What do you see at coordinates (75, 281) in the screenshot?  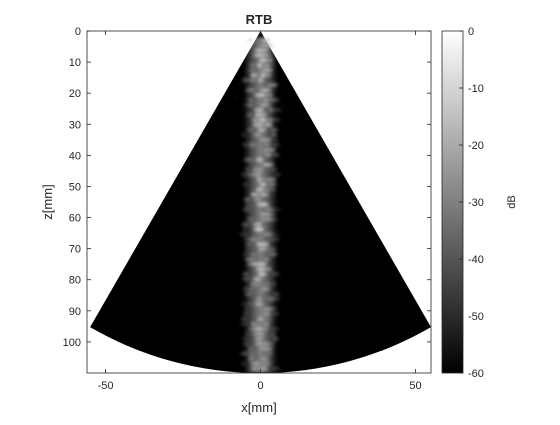 I see `y-tick-label: 80` at bounding box center [75, 281].